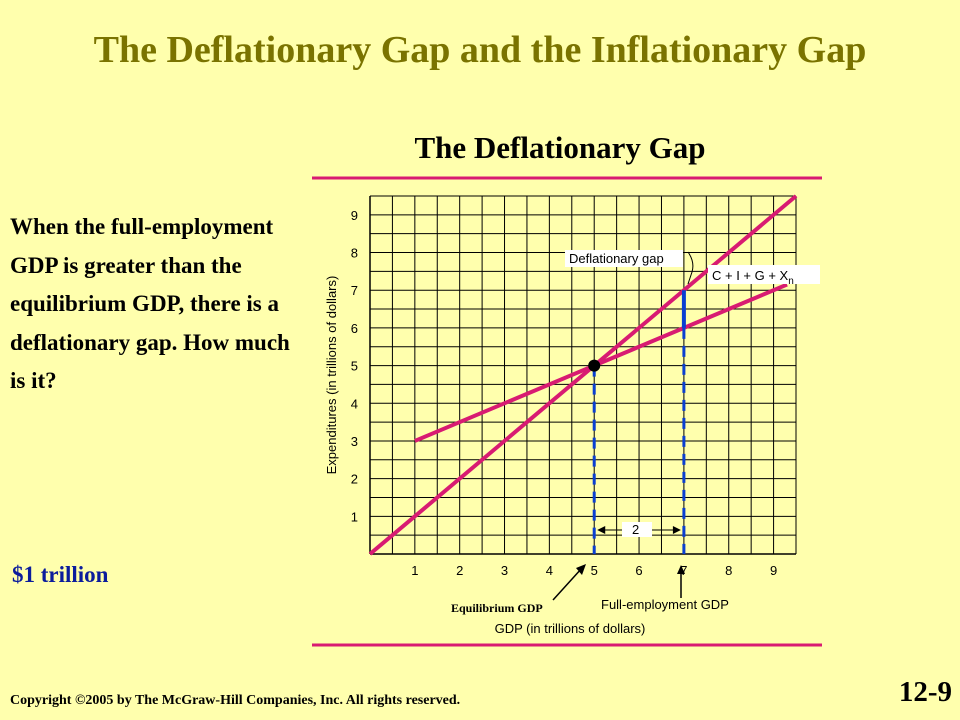 This screenshot has height=720, width=960. Describe the element at coordinates (354, 366) in the screenshot. I see `y-tick-label: 5` at that location.